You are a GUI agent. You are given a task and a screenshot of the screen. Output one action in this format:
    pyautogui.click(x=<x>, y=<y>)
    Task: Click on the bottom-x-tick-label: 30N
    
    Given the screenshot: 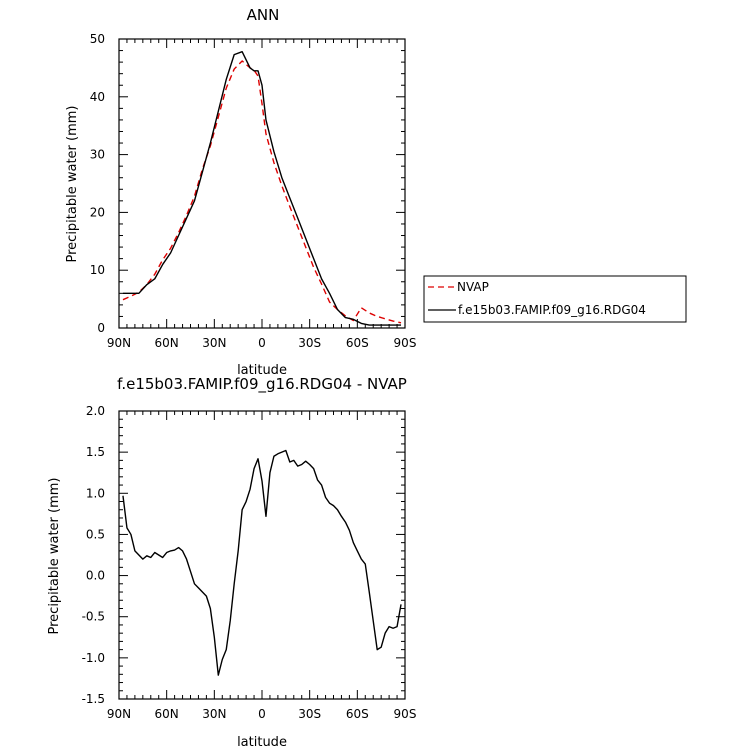 What is the action you would take?
    pyautogui.click(x=214, y=714)
    